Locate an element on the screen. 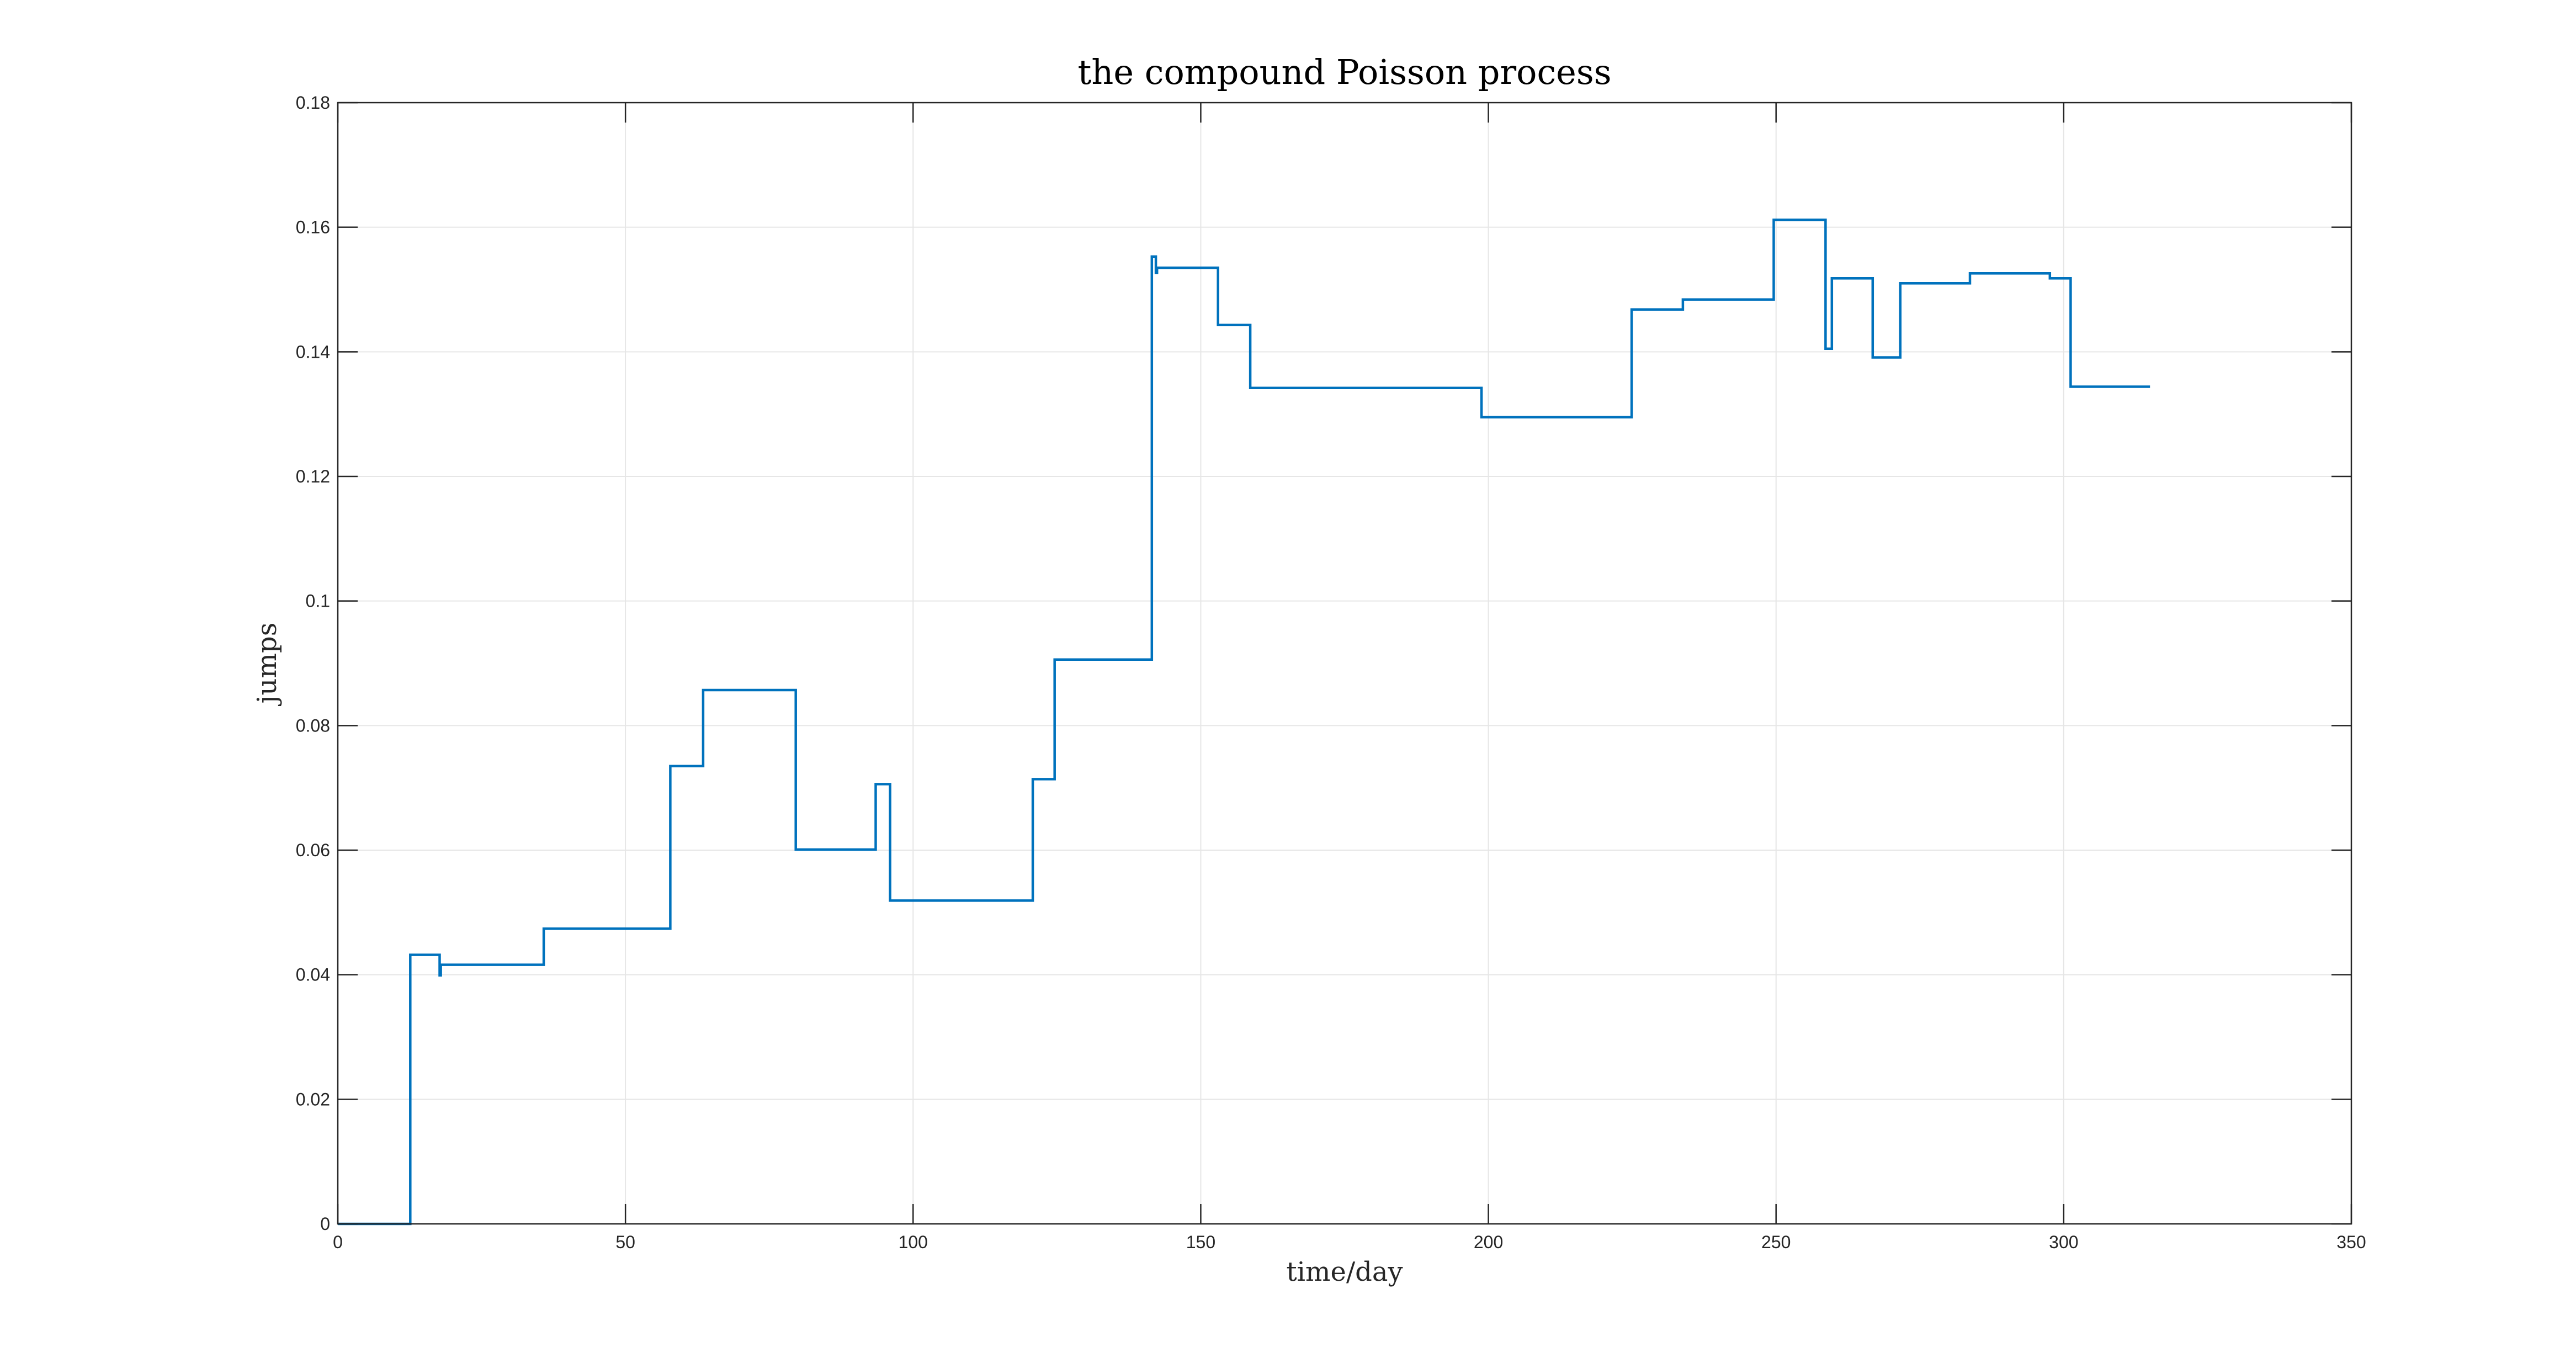  y-tick-label: 0.14 is located at coordinates (313, 352).